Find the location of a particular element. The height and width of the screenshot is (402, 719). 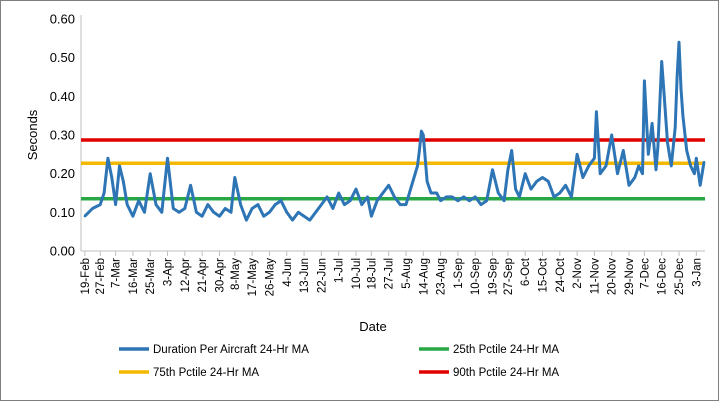

x-tick-label: 10-Jul is located at coordinates (357, 273).